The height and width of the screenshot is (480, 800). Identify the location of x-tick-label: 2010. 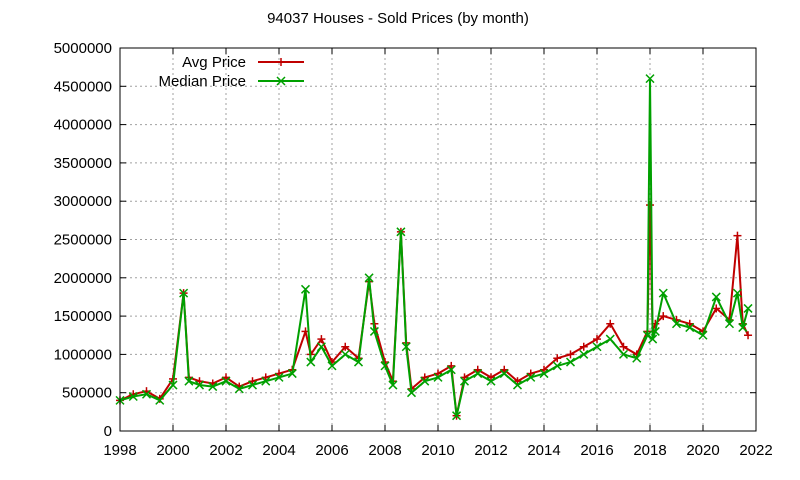
(437, 450).